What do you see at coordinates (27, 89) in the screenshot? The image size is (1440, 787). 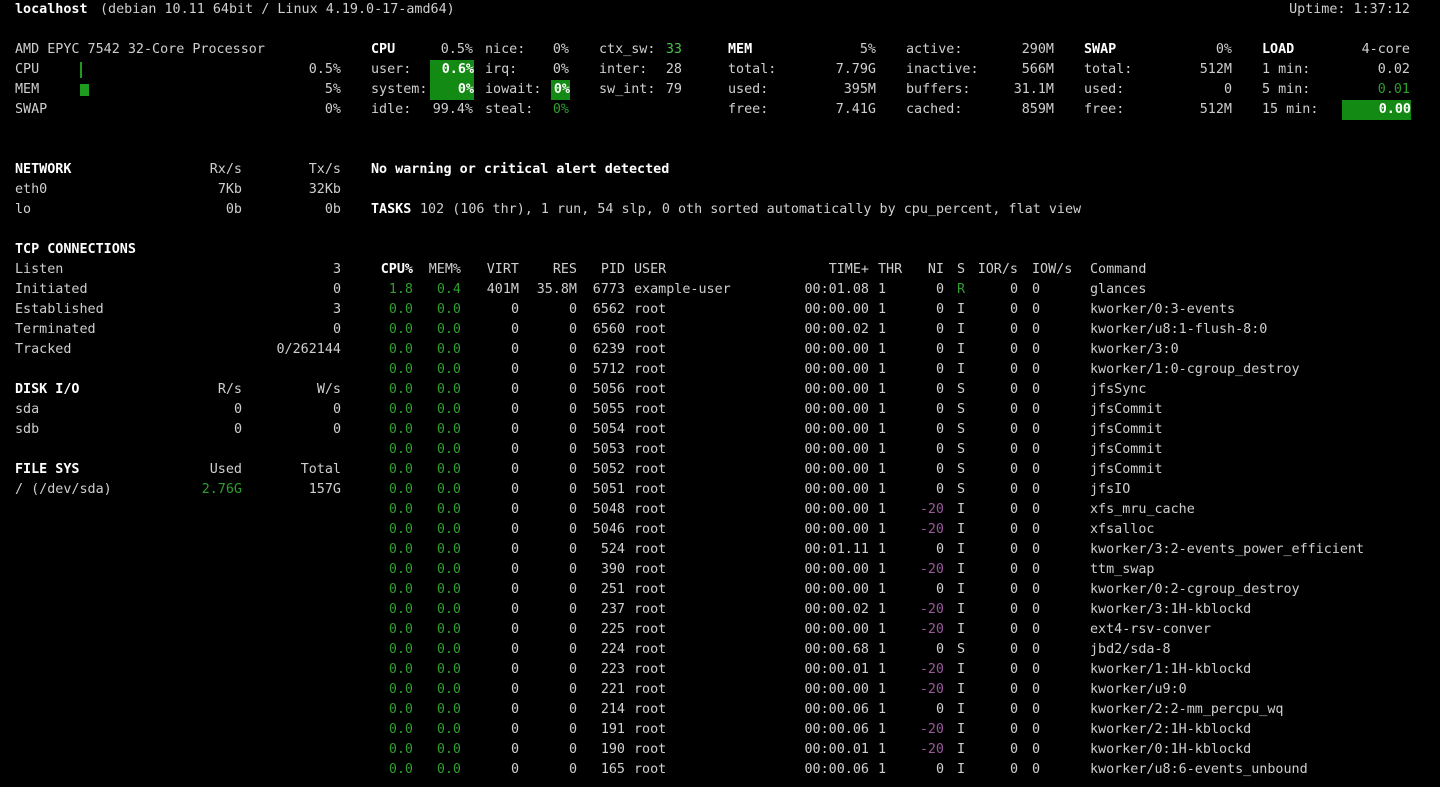 I see `quicklook-mem-label: MEM` at bounding box center [27, 89].